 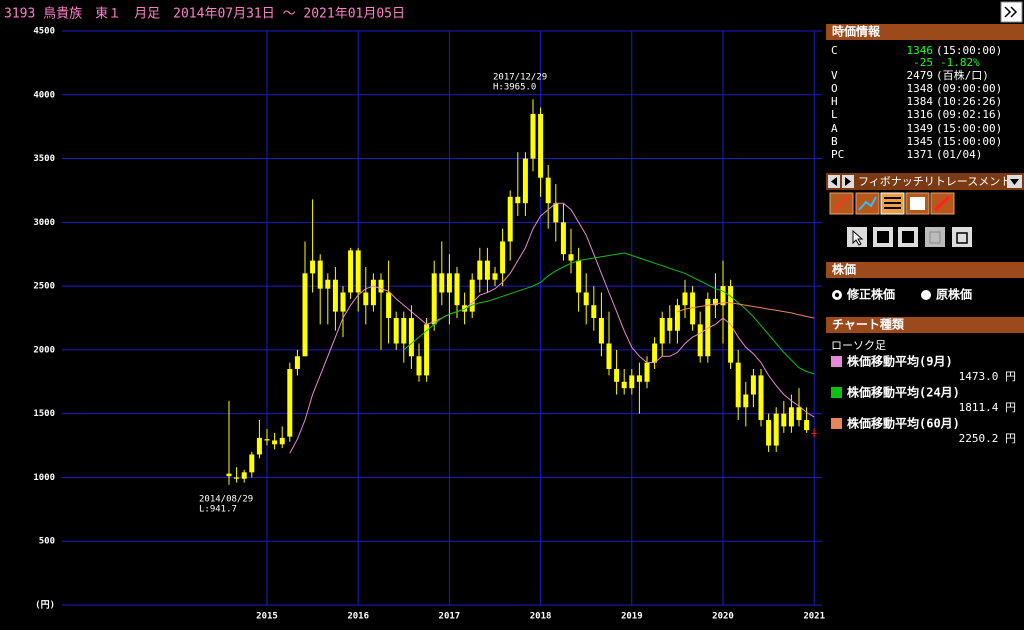 What do you see at coordinates (926, 295) in the screenshot?
I see `radio-button` at bounding box center [926, 295].